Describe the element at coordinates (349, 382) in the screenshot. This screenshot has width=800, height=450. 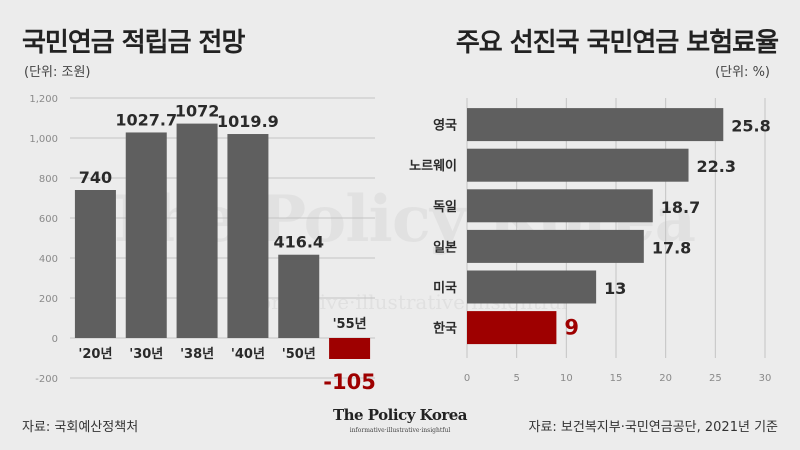
I see `value-label: -105` at that location.